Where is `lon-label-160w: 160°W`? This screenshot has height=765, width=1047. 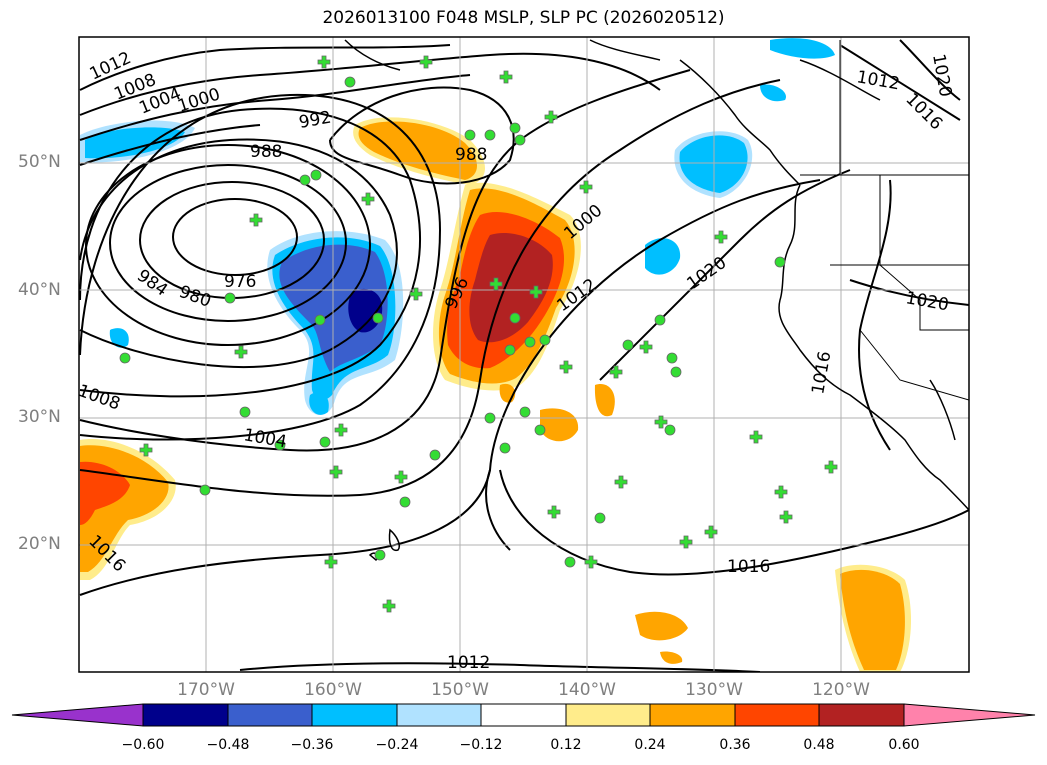 lon-label-160w: 160°W is located at coordinates (333, 690).